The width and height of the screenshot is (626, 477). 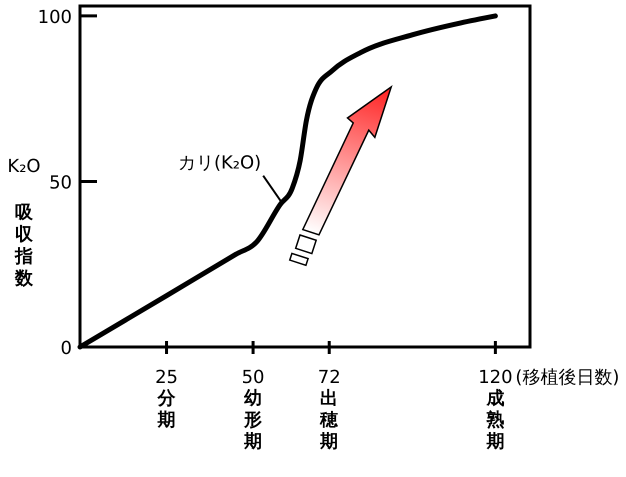 I want to click on y-tick-label: 0, so click(x=66, y=348).